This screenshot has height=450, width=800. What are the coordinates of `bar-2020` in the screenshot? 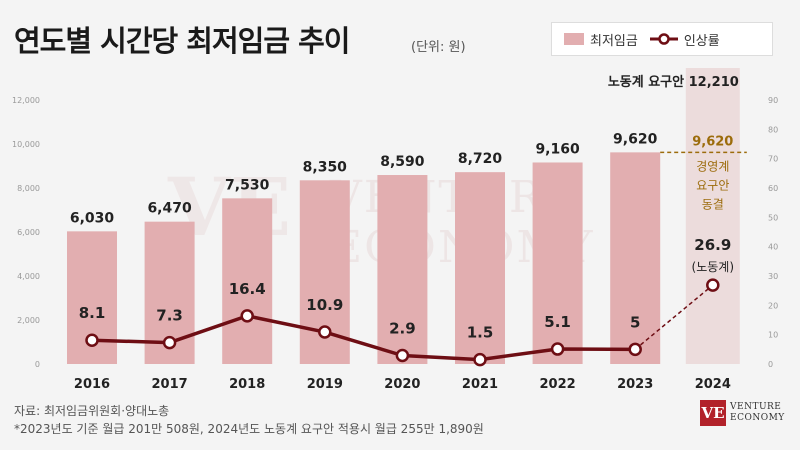 It's located at (402, 269).